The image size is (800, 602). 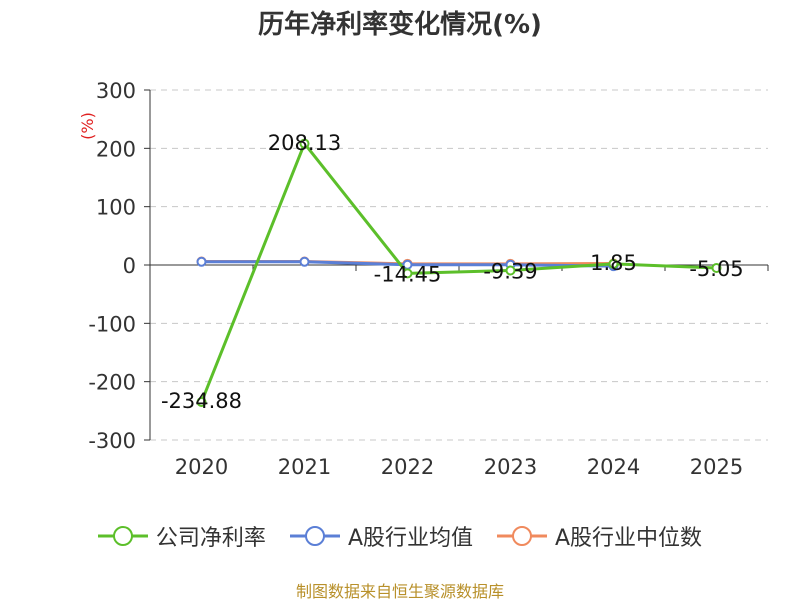 What do you see at coordinates (410, 538) in the screenshot?
I see `legend-label: A股行业均值` at bounding box center [410, 538].